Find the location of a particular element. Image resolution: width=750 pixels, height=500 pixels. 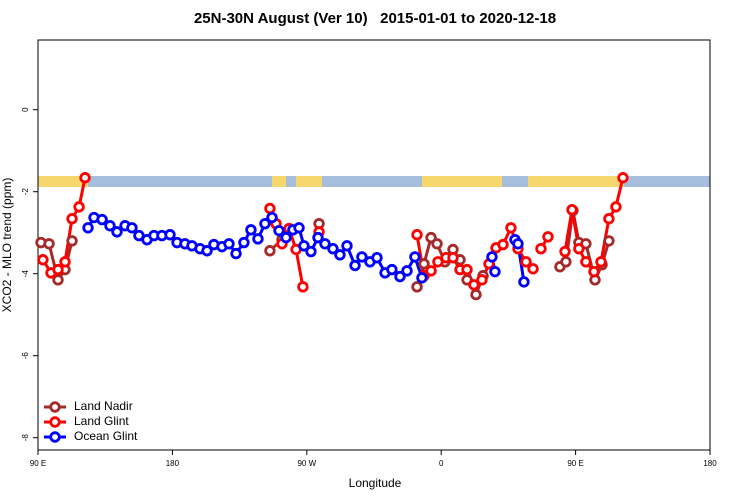

land-ocean-band is located at coordinates (374, 181).